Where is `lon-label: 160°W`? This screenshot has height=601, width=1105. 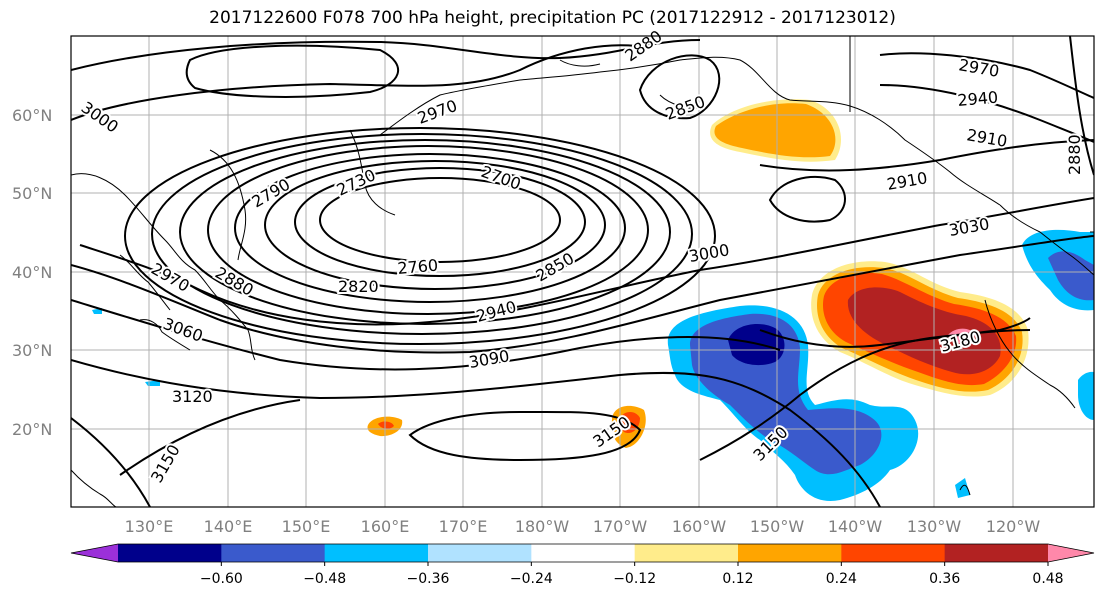
lon-label: 160°W is located at coordinates (699, 526).